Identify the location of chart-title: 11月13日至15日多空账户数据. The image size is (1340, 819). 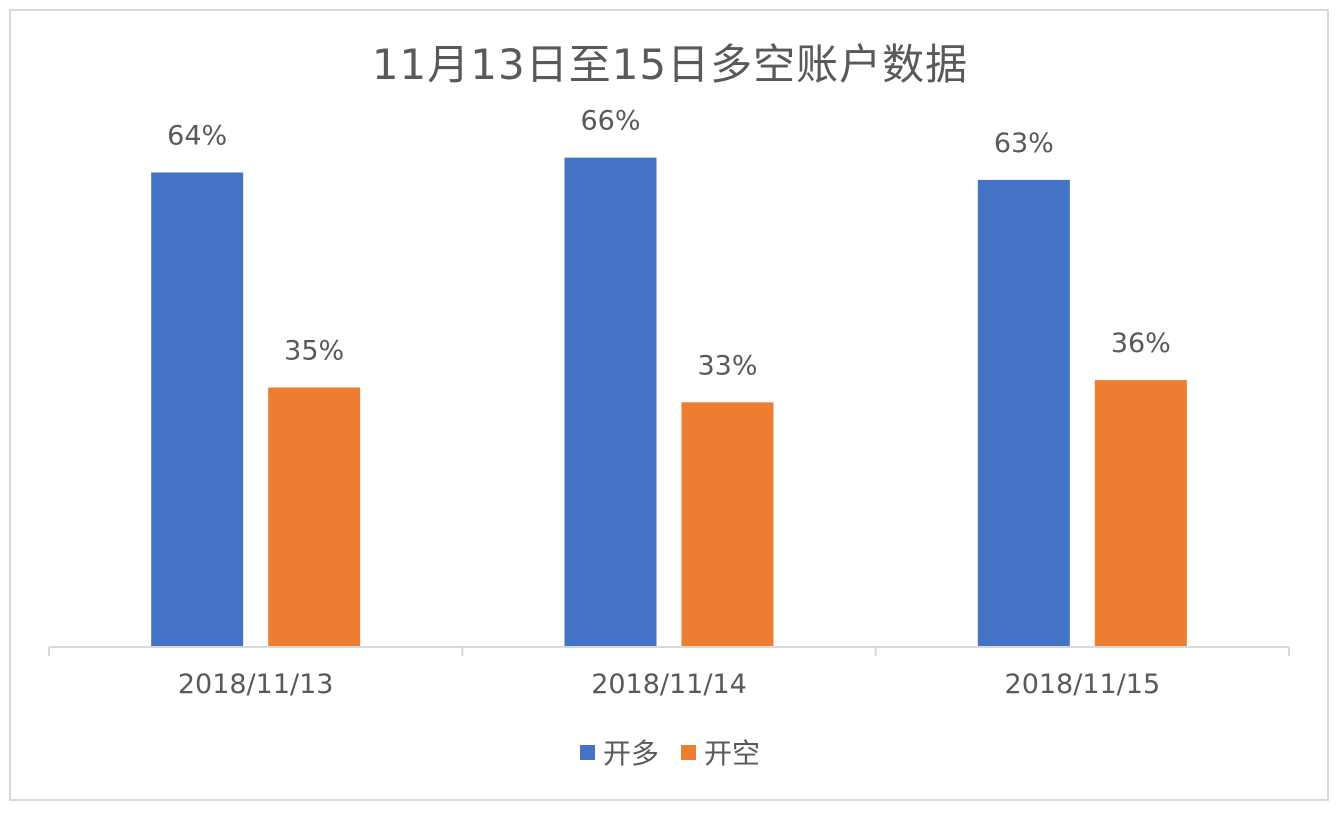
(670, 64).